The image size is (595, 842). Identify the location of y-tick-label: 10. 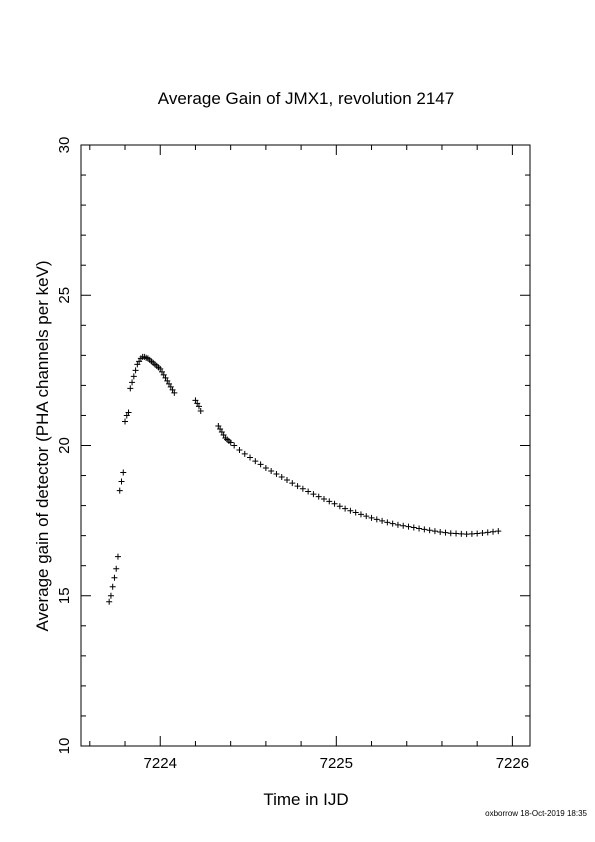
(64, 746).